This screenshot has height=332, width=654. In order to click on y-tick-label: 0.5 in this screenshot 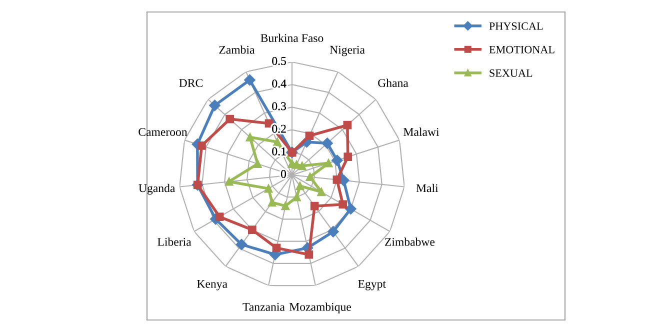, I will do `click(279, 61)`.